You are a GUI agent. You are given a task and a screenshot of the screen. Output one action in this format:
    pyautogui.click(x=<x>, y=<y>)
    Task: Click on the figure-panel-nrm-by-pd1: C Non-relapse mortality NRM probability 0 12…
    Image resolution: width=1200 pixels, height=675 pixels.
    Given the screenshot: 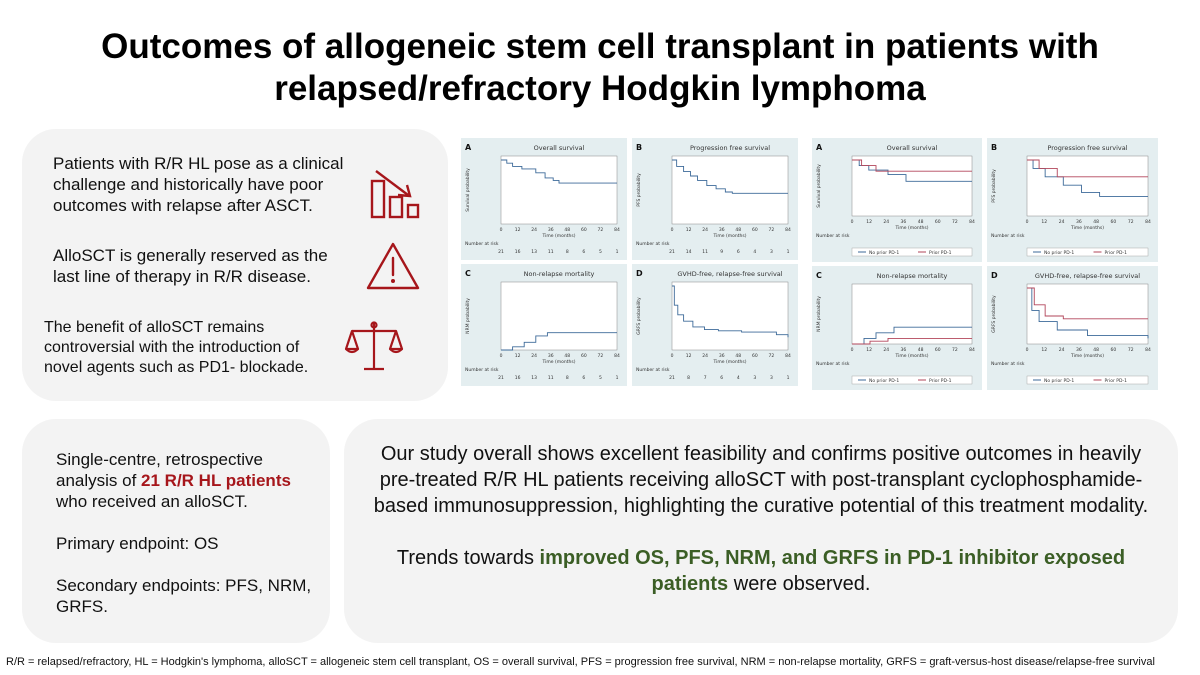 What is the action you would take?
    pyautogui.click(x=897, y=328)
    